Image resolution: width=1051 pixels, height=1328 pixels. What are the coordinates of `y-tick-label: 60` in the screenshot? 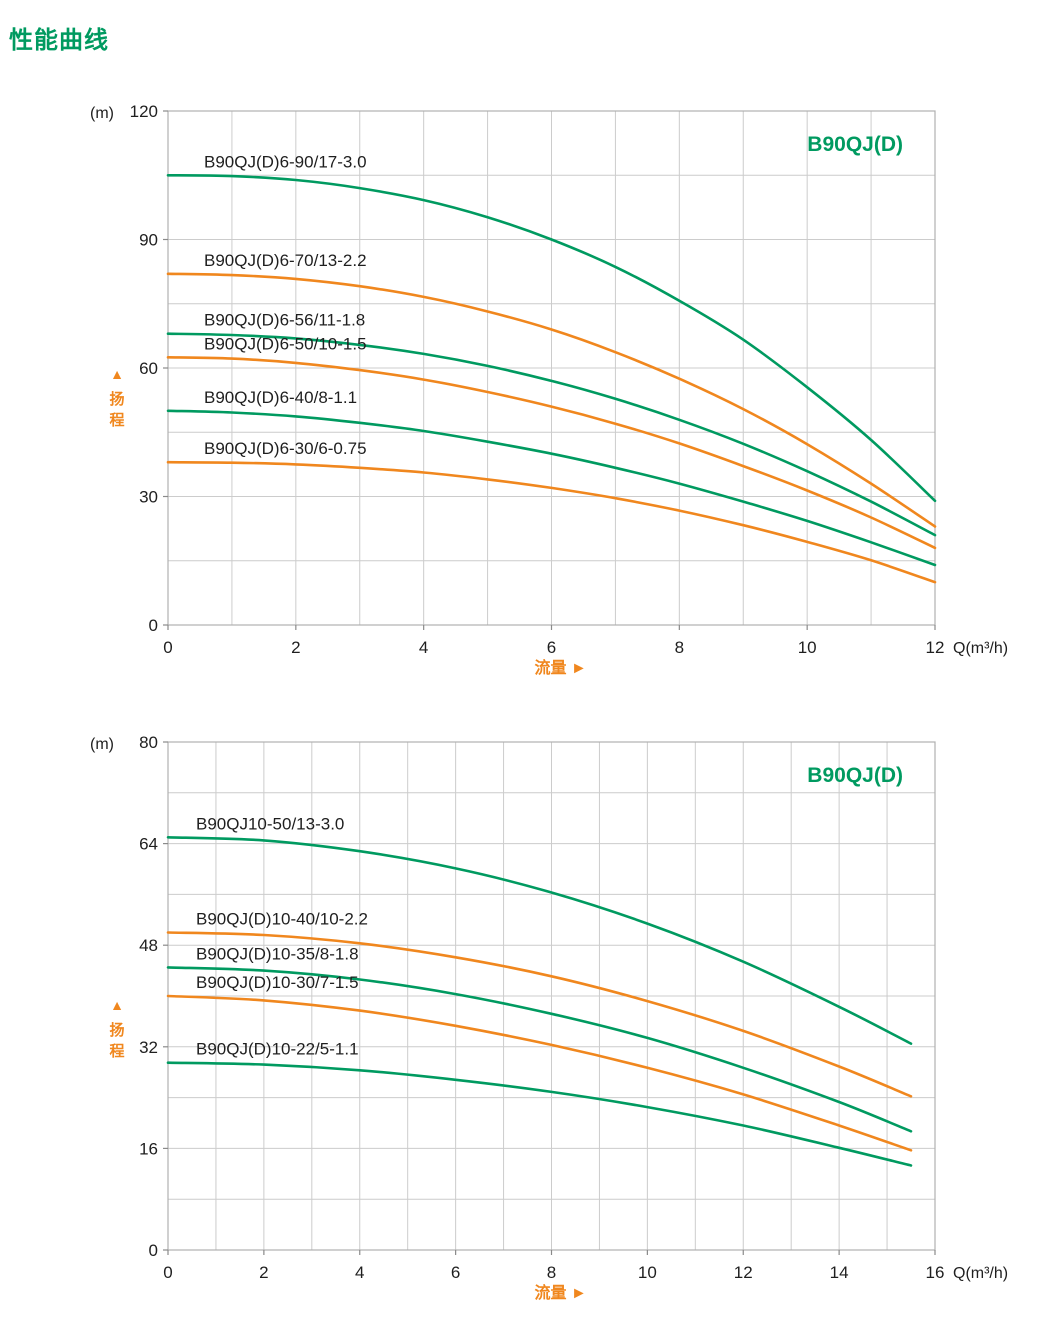 It's located at (148, 368).